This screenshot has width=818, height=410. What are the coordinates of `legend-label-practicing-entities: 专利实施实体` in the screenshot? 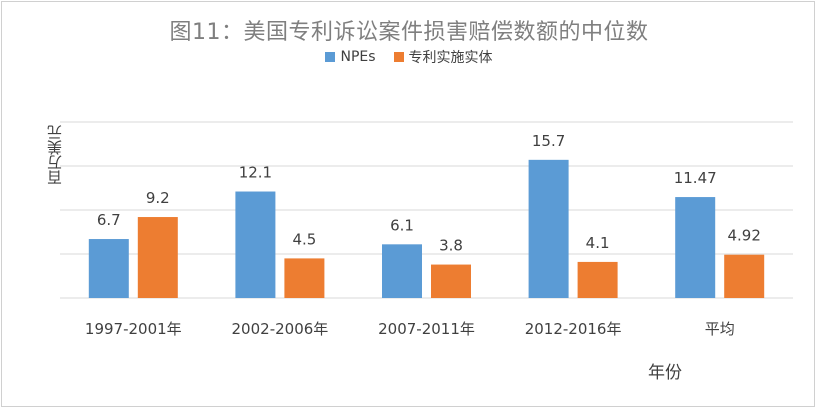 It's located at (450, 58).